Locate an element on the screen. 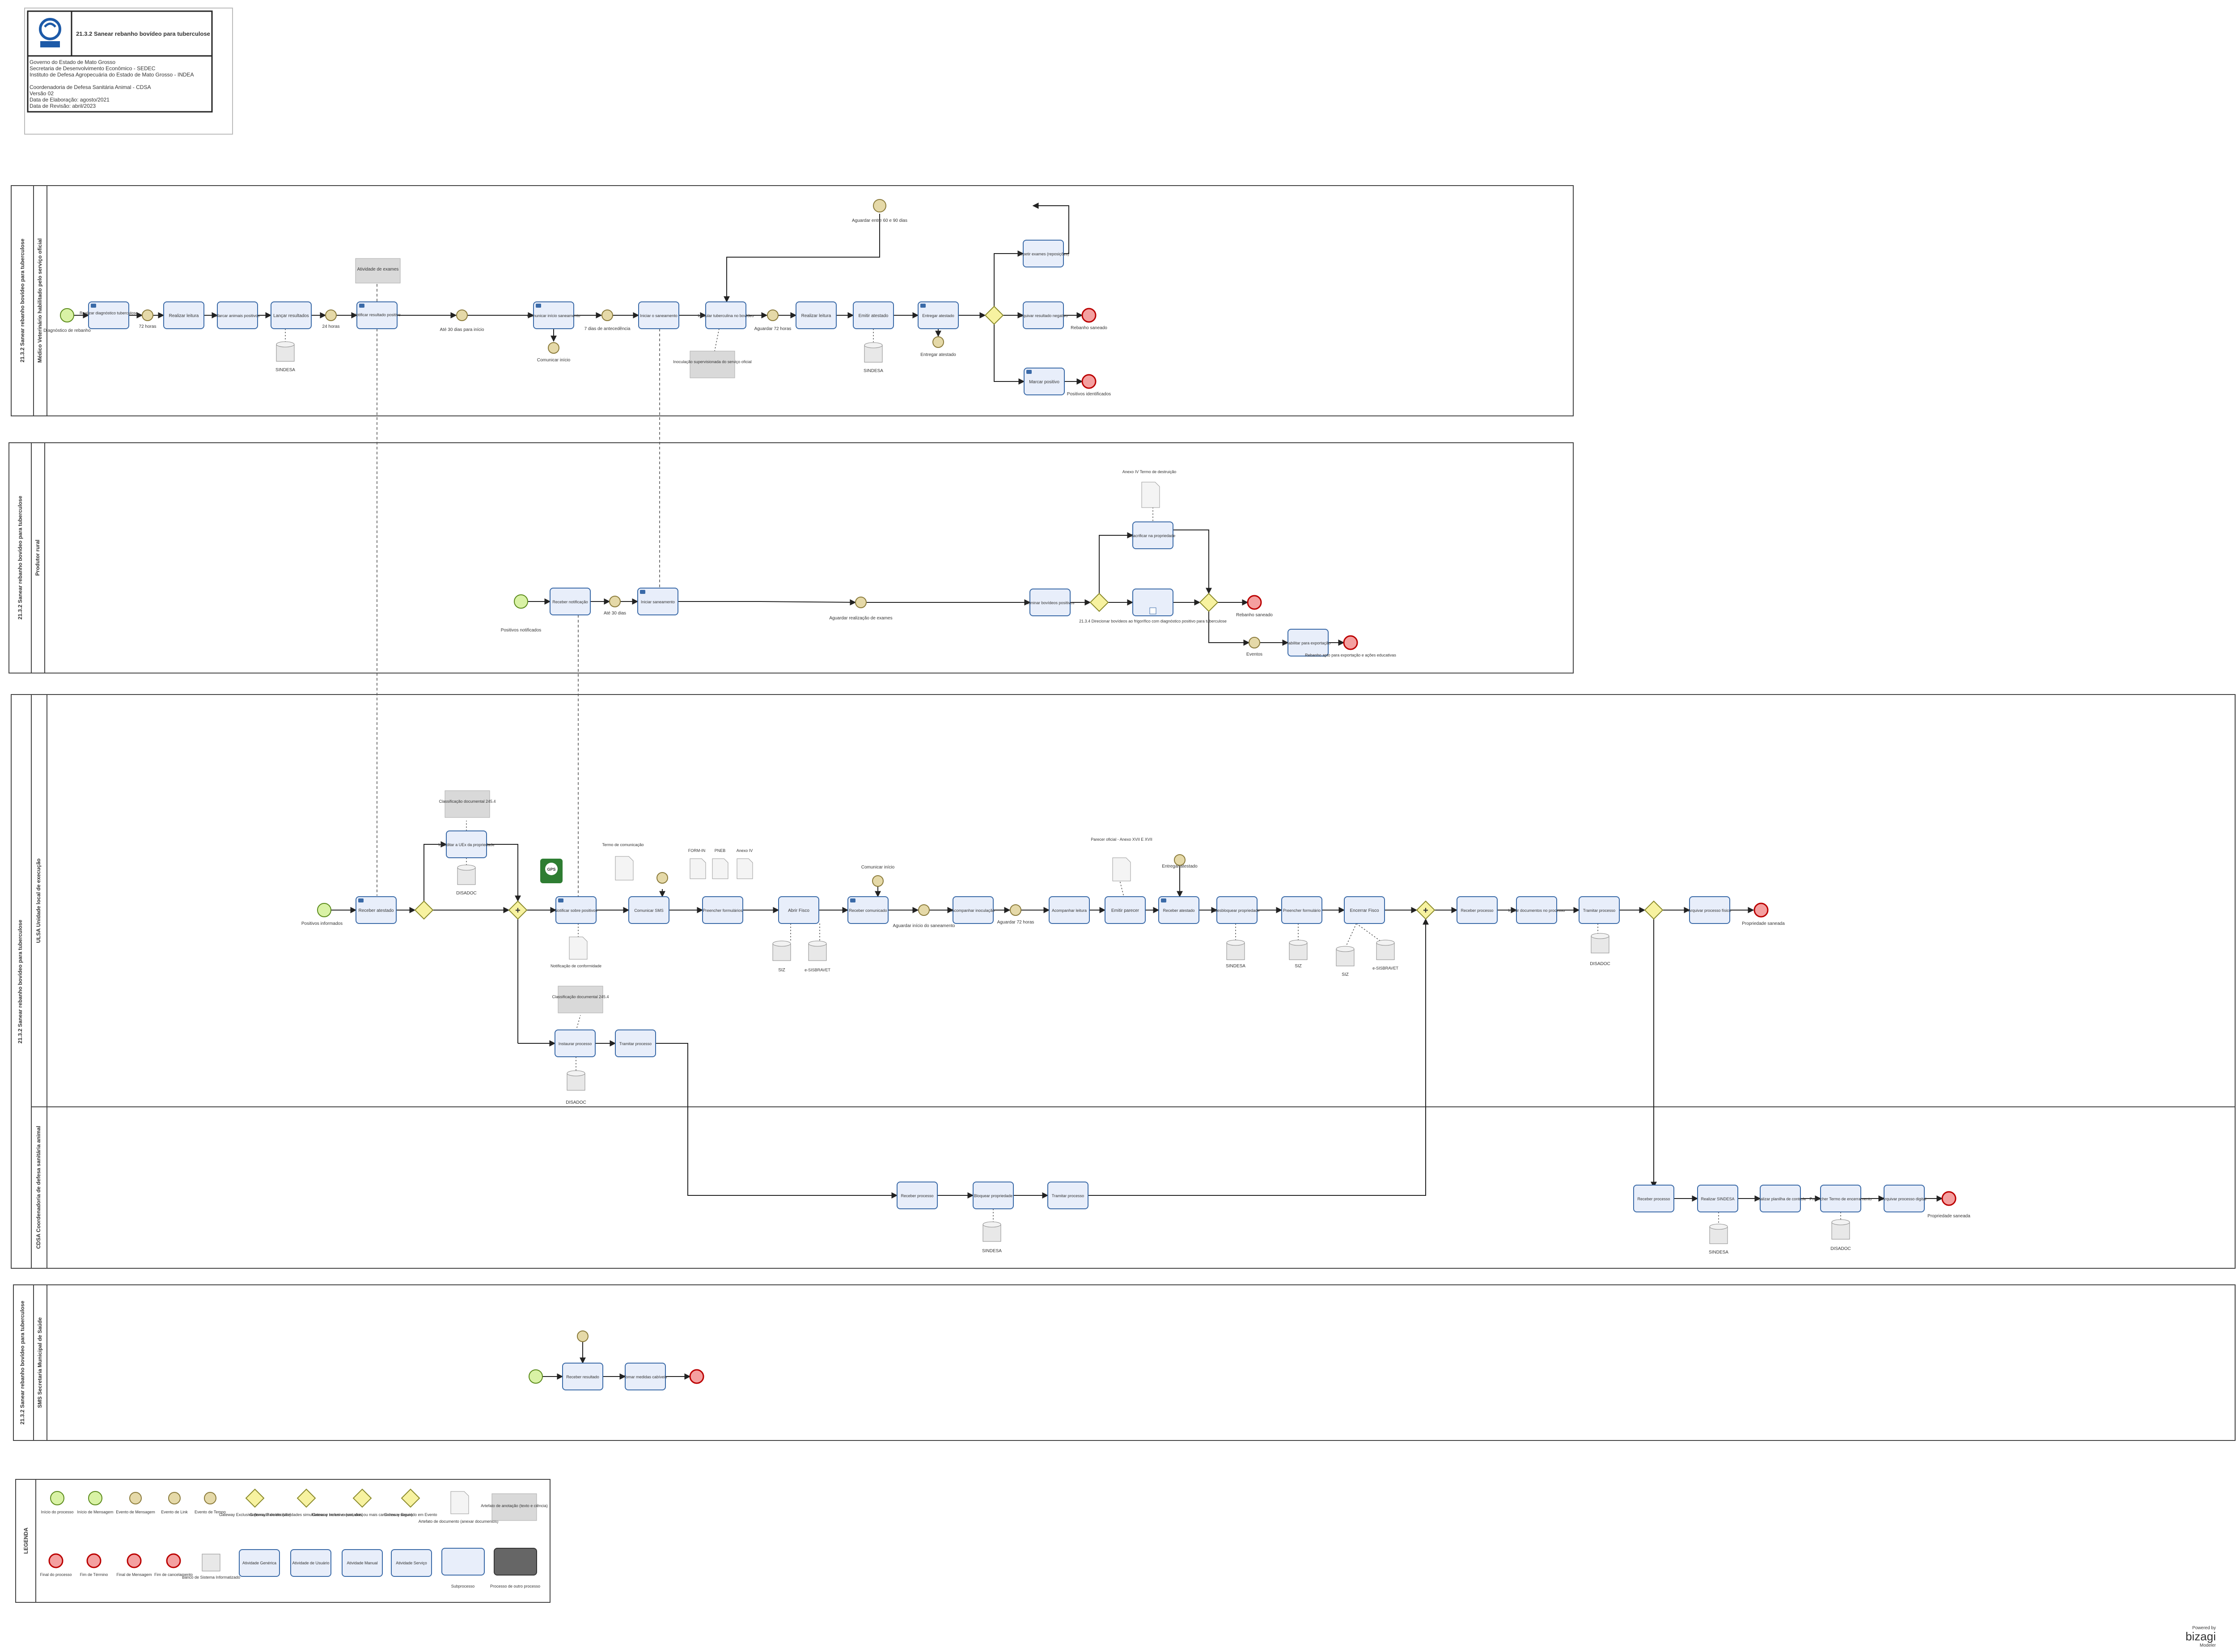 The image size is (2236, 1652). task-habilitar-exportacao: Habilitar para exportação is located at coordinates (1308, 643).